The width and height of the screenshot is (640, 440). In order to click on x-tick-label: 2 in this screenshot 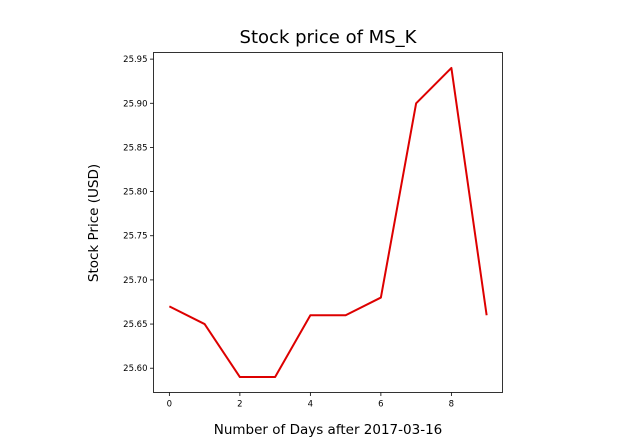, I will do `click(239, 405)`.